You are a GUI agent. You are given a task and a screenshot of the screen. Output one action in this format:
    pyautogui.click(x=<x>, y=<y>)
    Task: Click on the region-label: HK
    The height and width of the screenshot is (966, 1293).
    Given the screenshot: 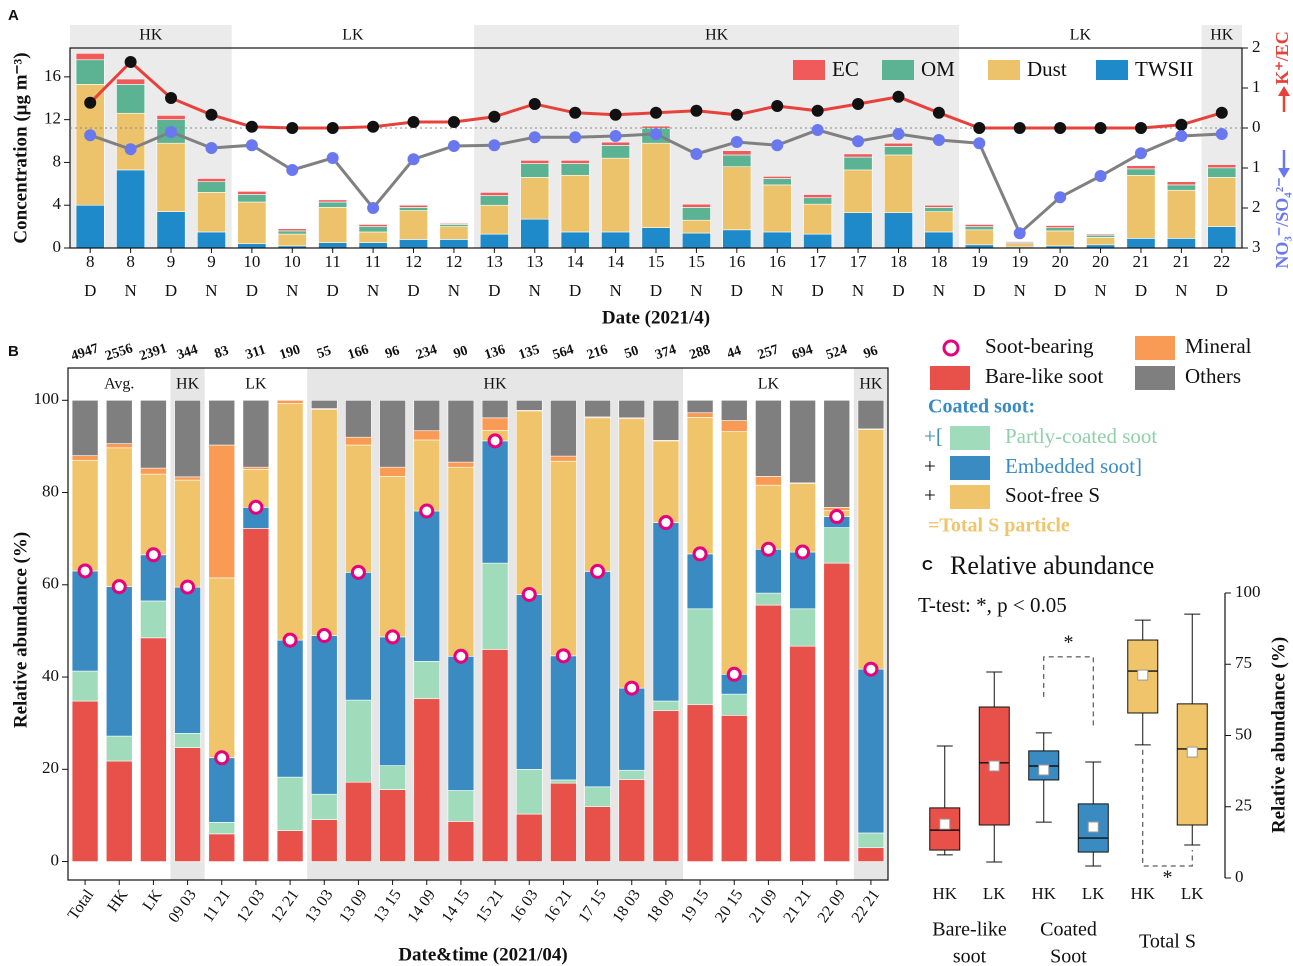 What is the action you would take?
    pyautogui.click(x=496, y=384)
    